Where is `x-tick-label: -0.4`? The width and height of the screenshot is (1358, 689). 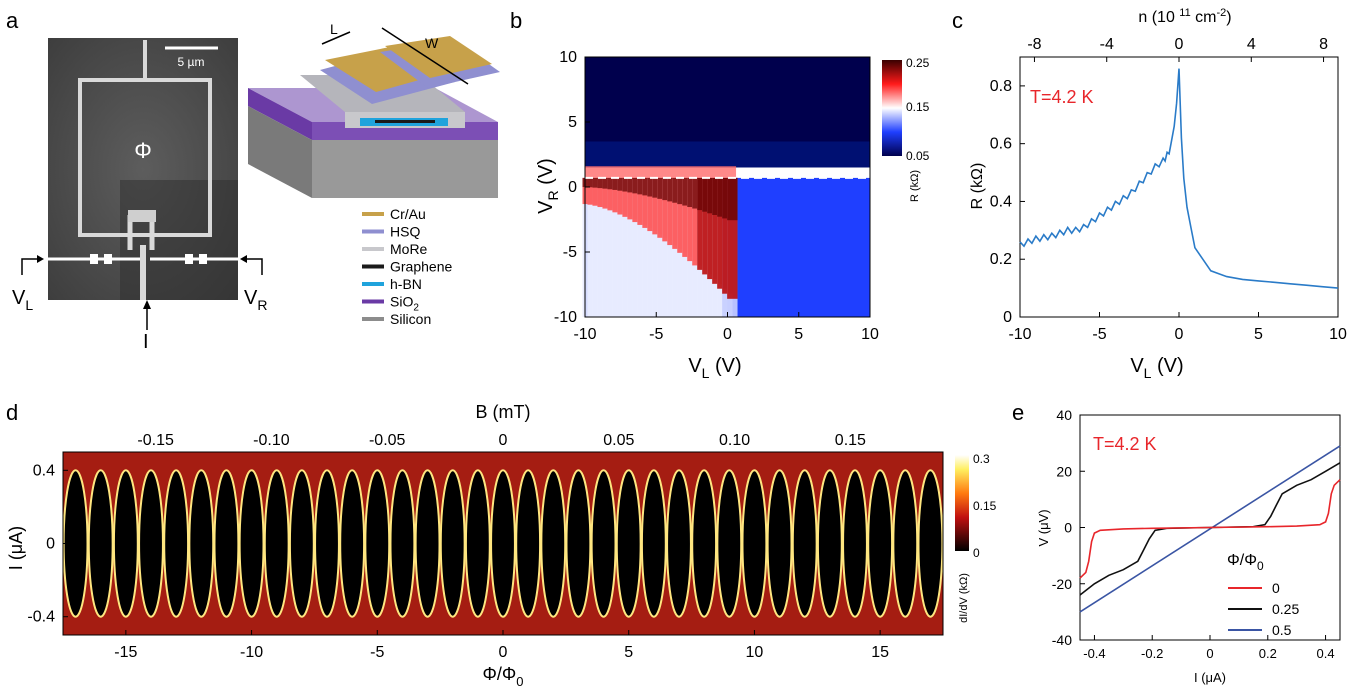 x-tick-label: -0.4 is located at coordinates (1094, 653).